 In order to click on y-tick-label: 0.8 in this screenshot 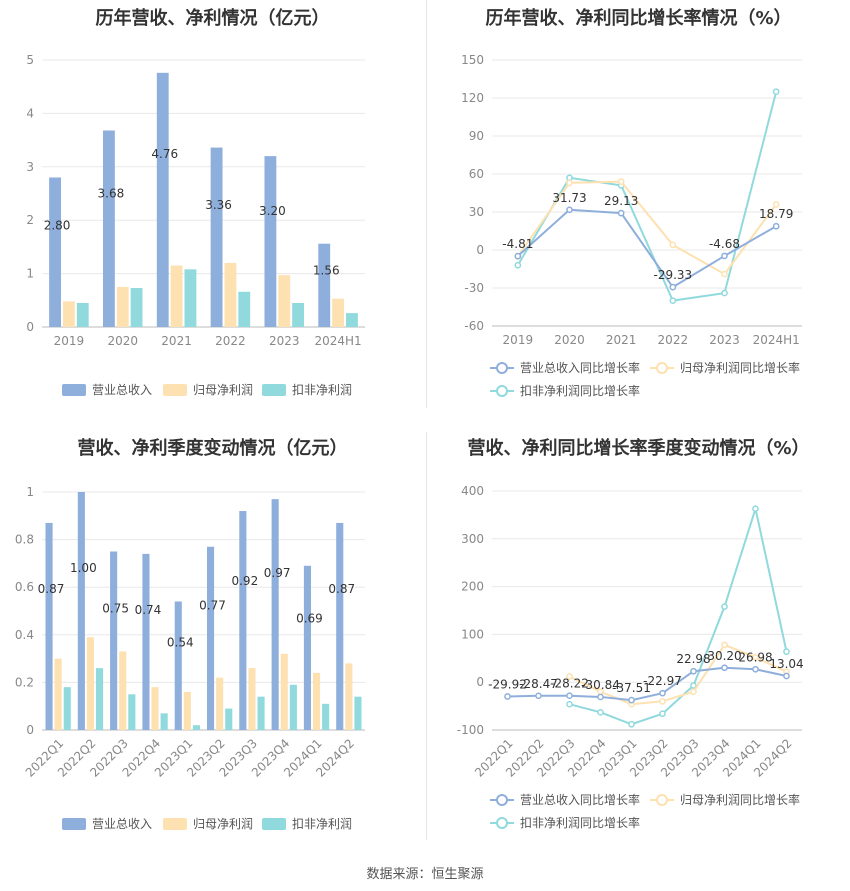, I will do `click(24, 540)`.